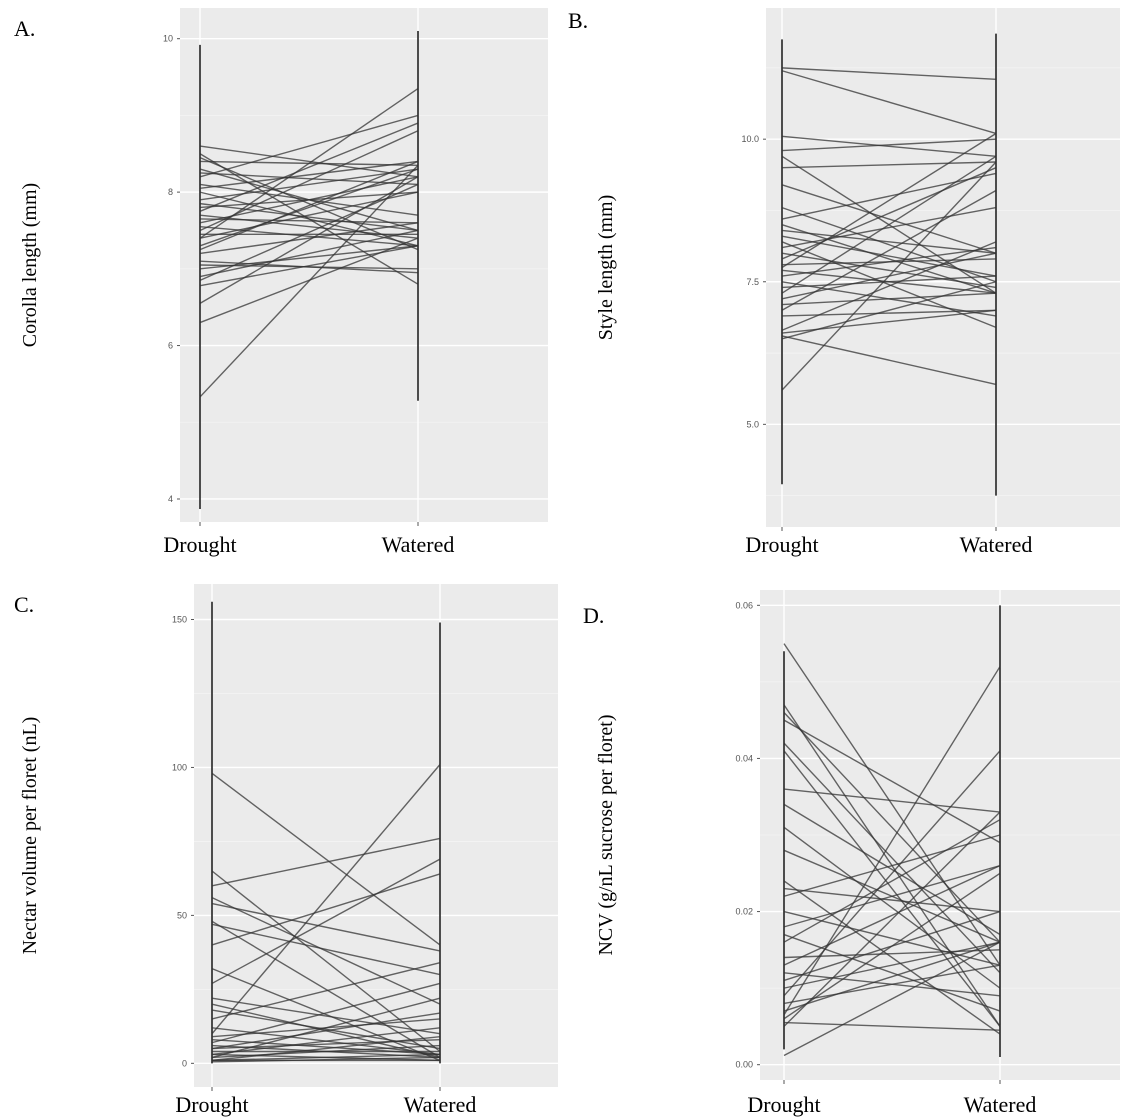 This screenshot has width=1124, height=1120. What do you see at coordinates (578, 20) in the screenshot?
I see `panel-letter: B.` at bounding box center [578, 20].